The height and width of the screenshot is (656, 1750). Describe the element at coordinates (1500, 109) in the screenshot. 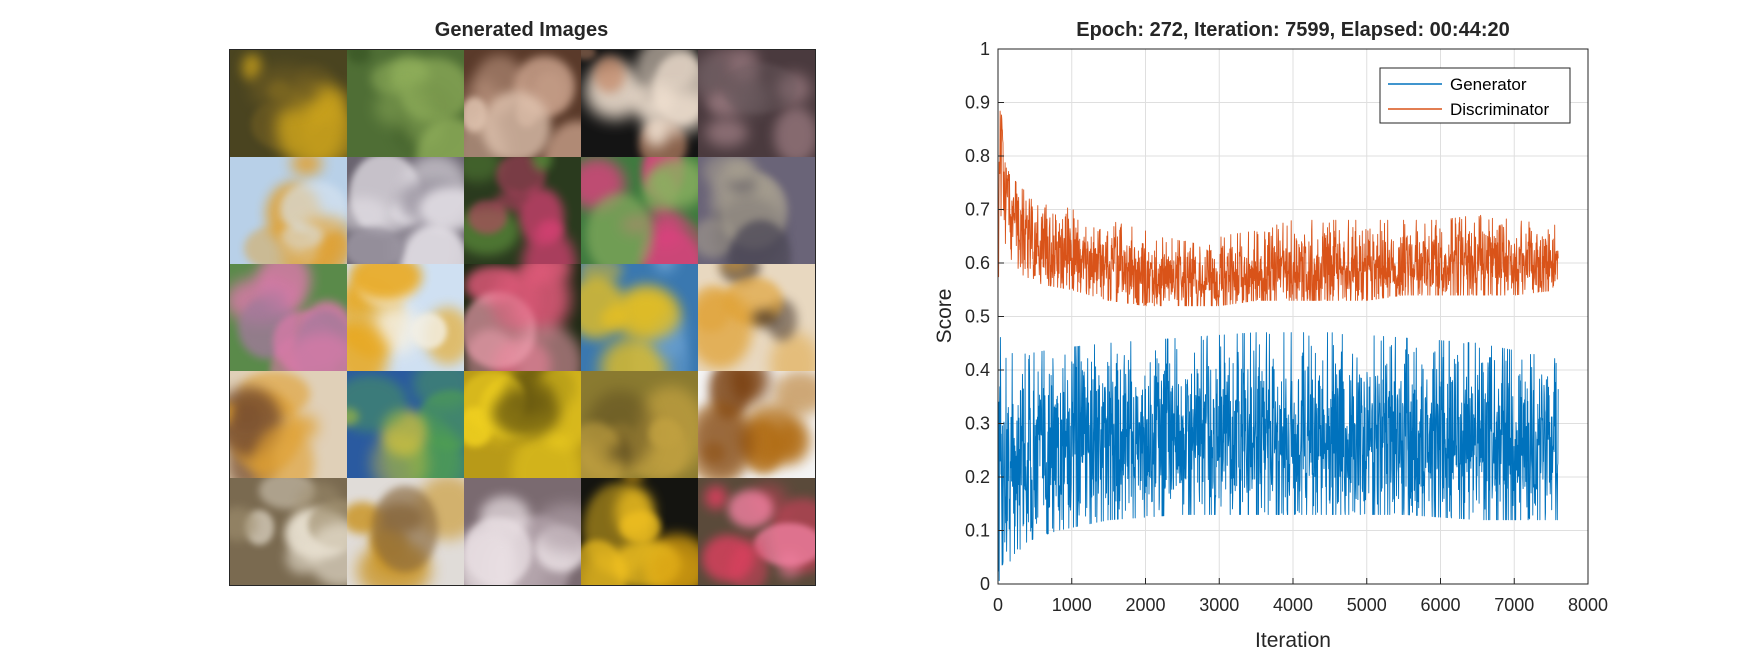

I see `legend-label-discriminator: Discriminator` at that location.